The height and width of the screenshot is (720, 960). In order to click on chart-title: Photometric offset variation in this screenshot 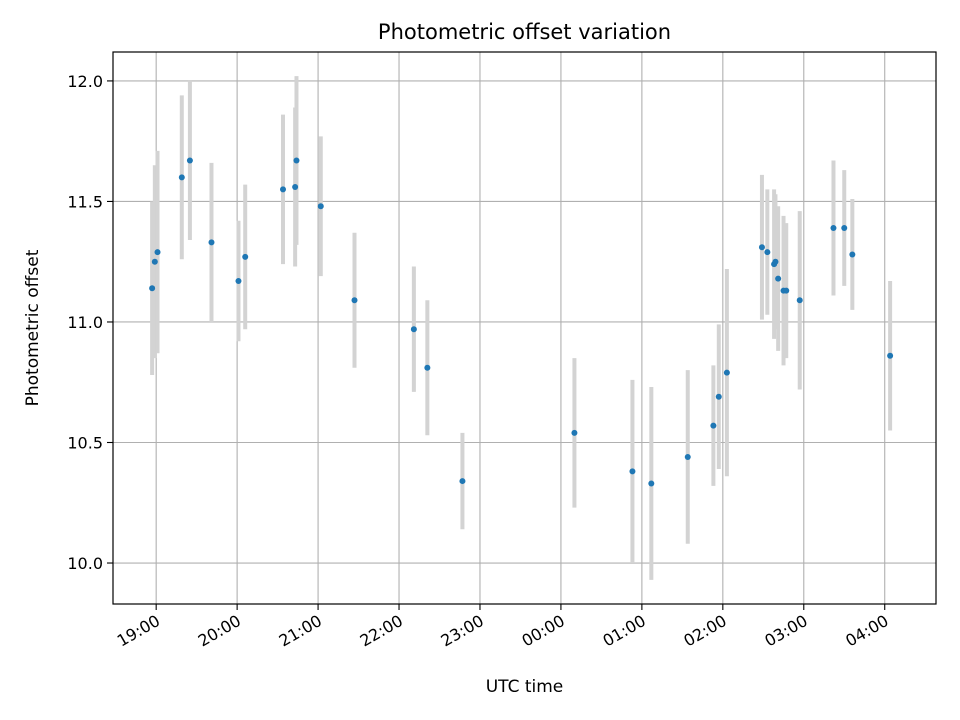, I will do `click(524, 32)`.